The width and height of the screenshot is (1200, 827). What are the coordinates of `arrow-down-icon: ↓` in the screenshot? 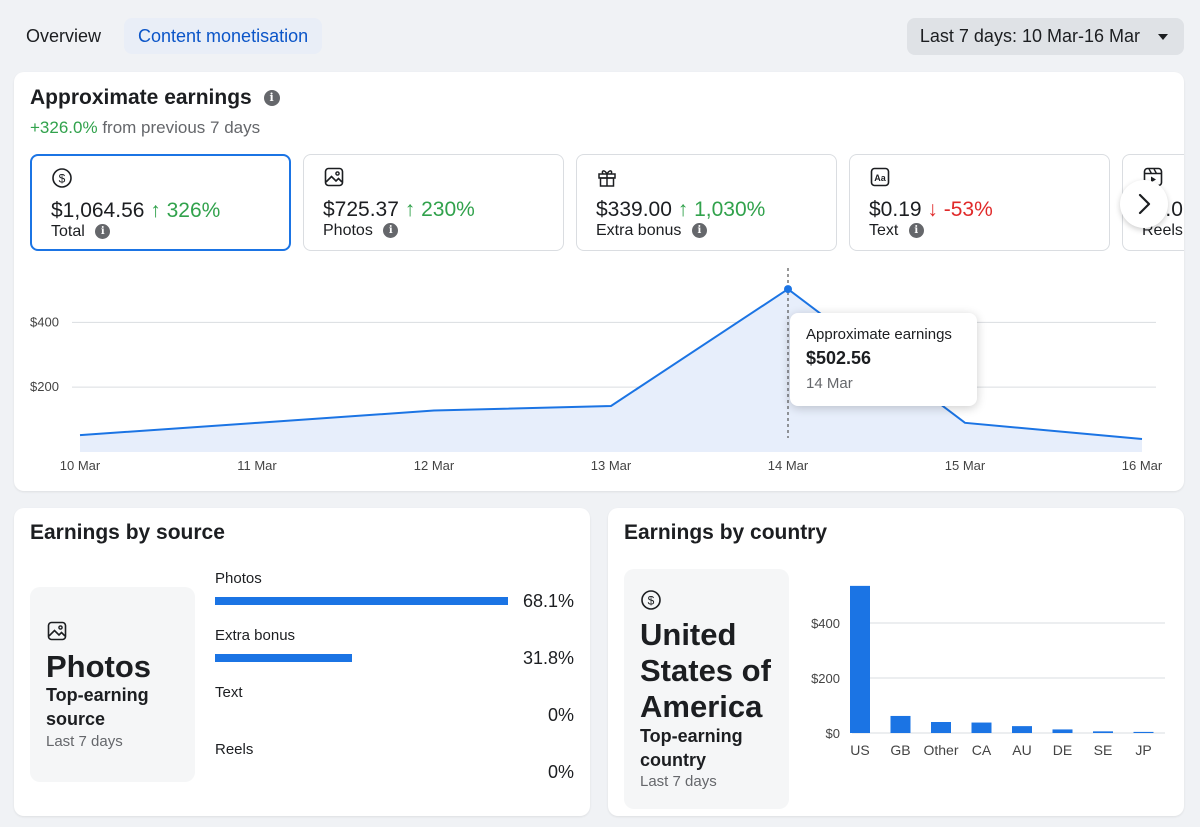 It's located at (932, 209).